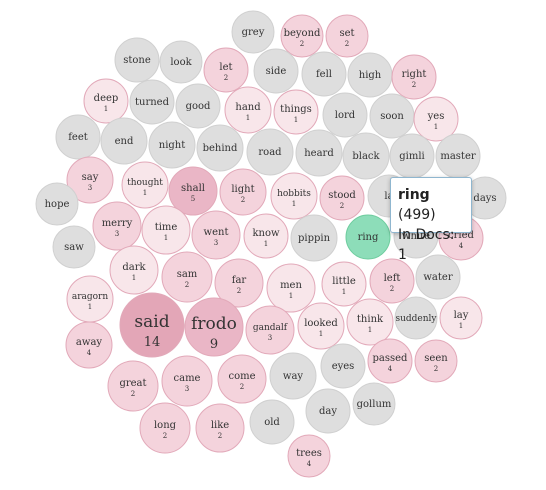 The height and width of the screenshot is (490, 546). I want to click on bubble-eyes: eyes, so click(343, 366).